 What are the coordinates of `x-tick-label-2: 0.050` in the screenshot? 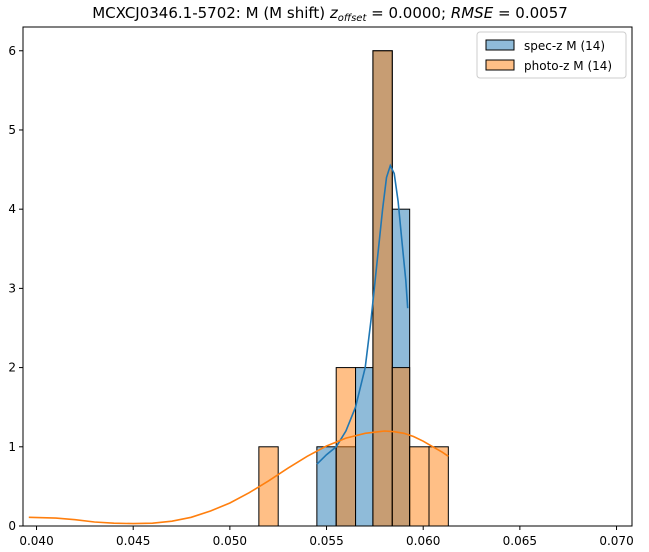 It's located at (230, 541).